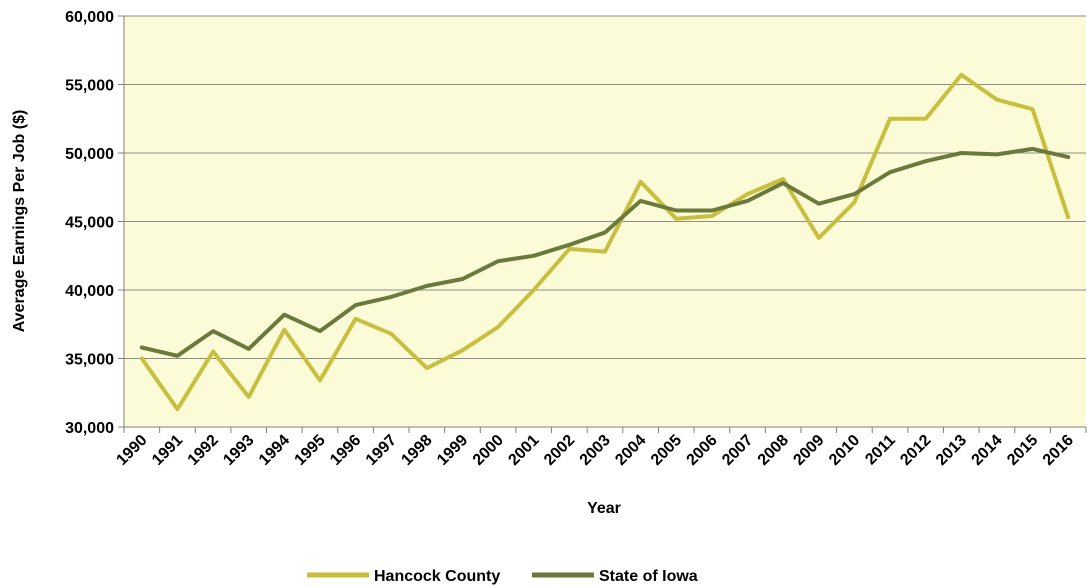 The width and height of the screenshot is (1087, 587). I want to click on x-tick-label: 2007, so click(737, 450).